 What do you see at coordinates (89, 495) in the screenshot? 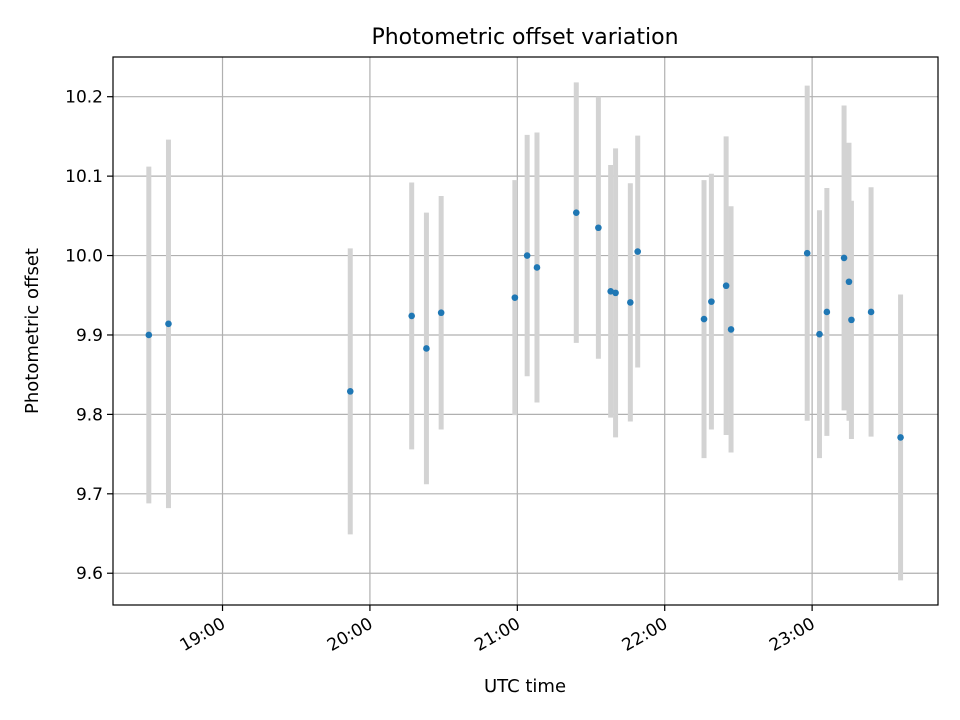
I see `y-tick-label: 9.7` at bounding box center [89, 495].